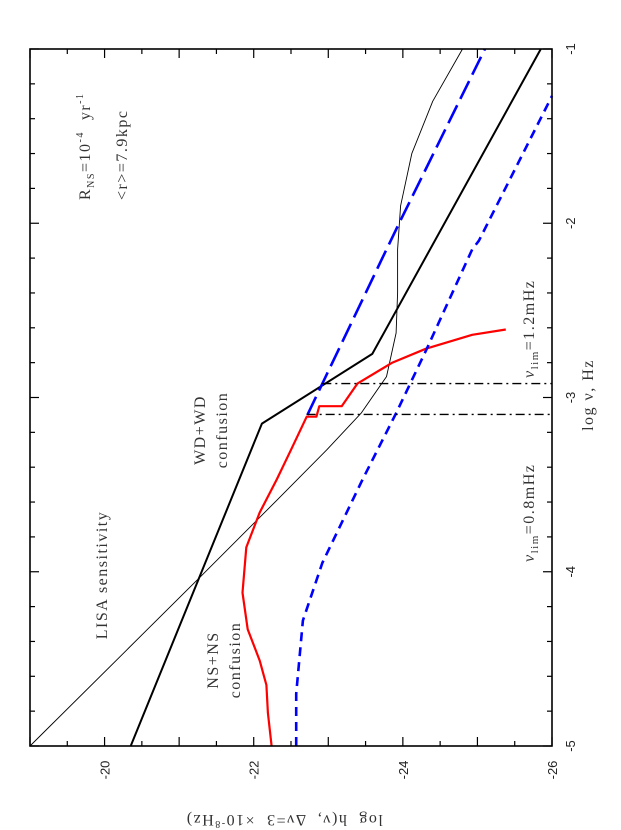 This screenshot has width=621, height=830. I want to click on rate-unit: yr, so click(85, 117).